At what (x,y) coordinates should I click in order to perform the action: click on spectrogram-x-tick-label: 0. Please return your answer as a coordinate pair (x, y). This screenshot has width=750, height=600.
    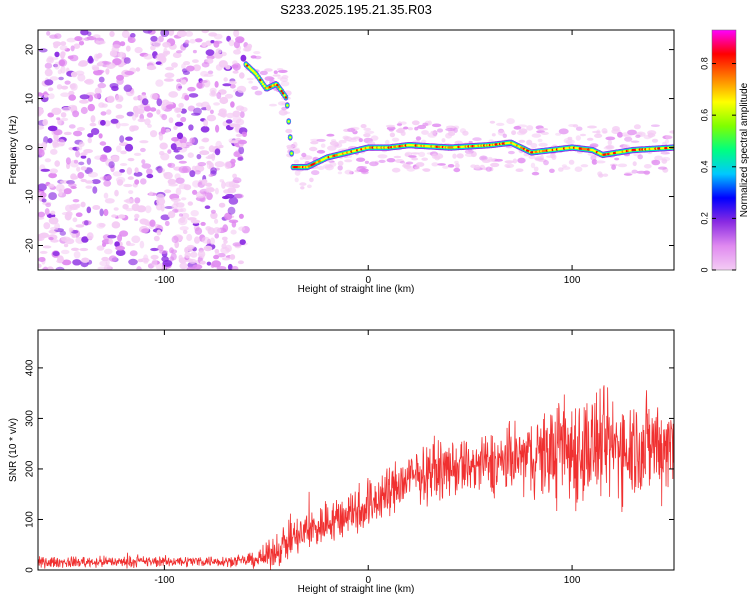
    Looking at the image, I should click on (368, 280).